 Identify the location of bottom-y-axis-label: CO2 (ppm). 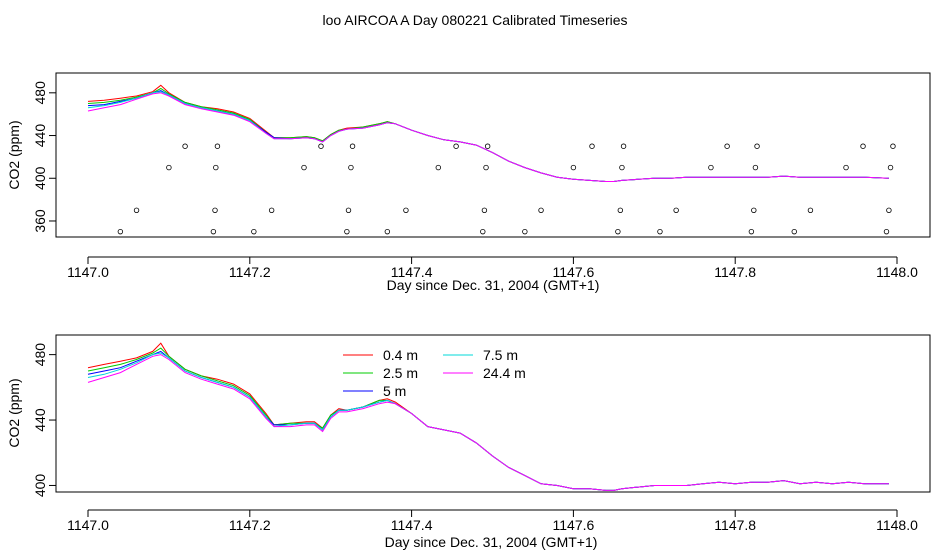
(14, 412).